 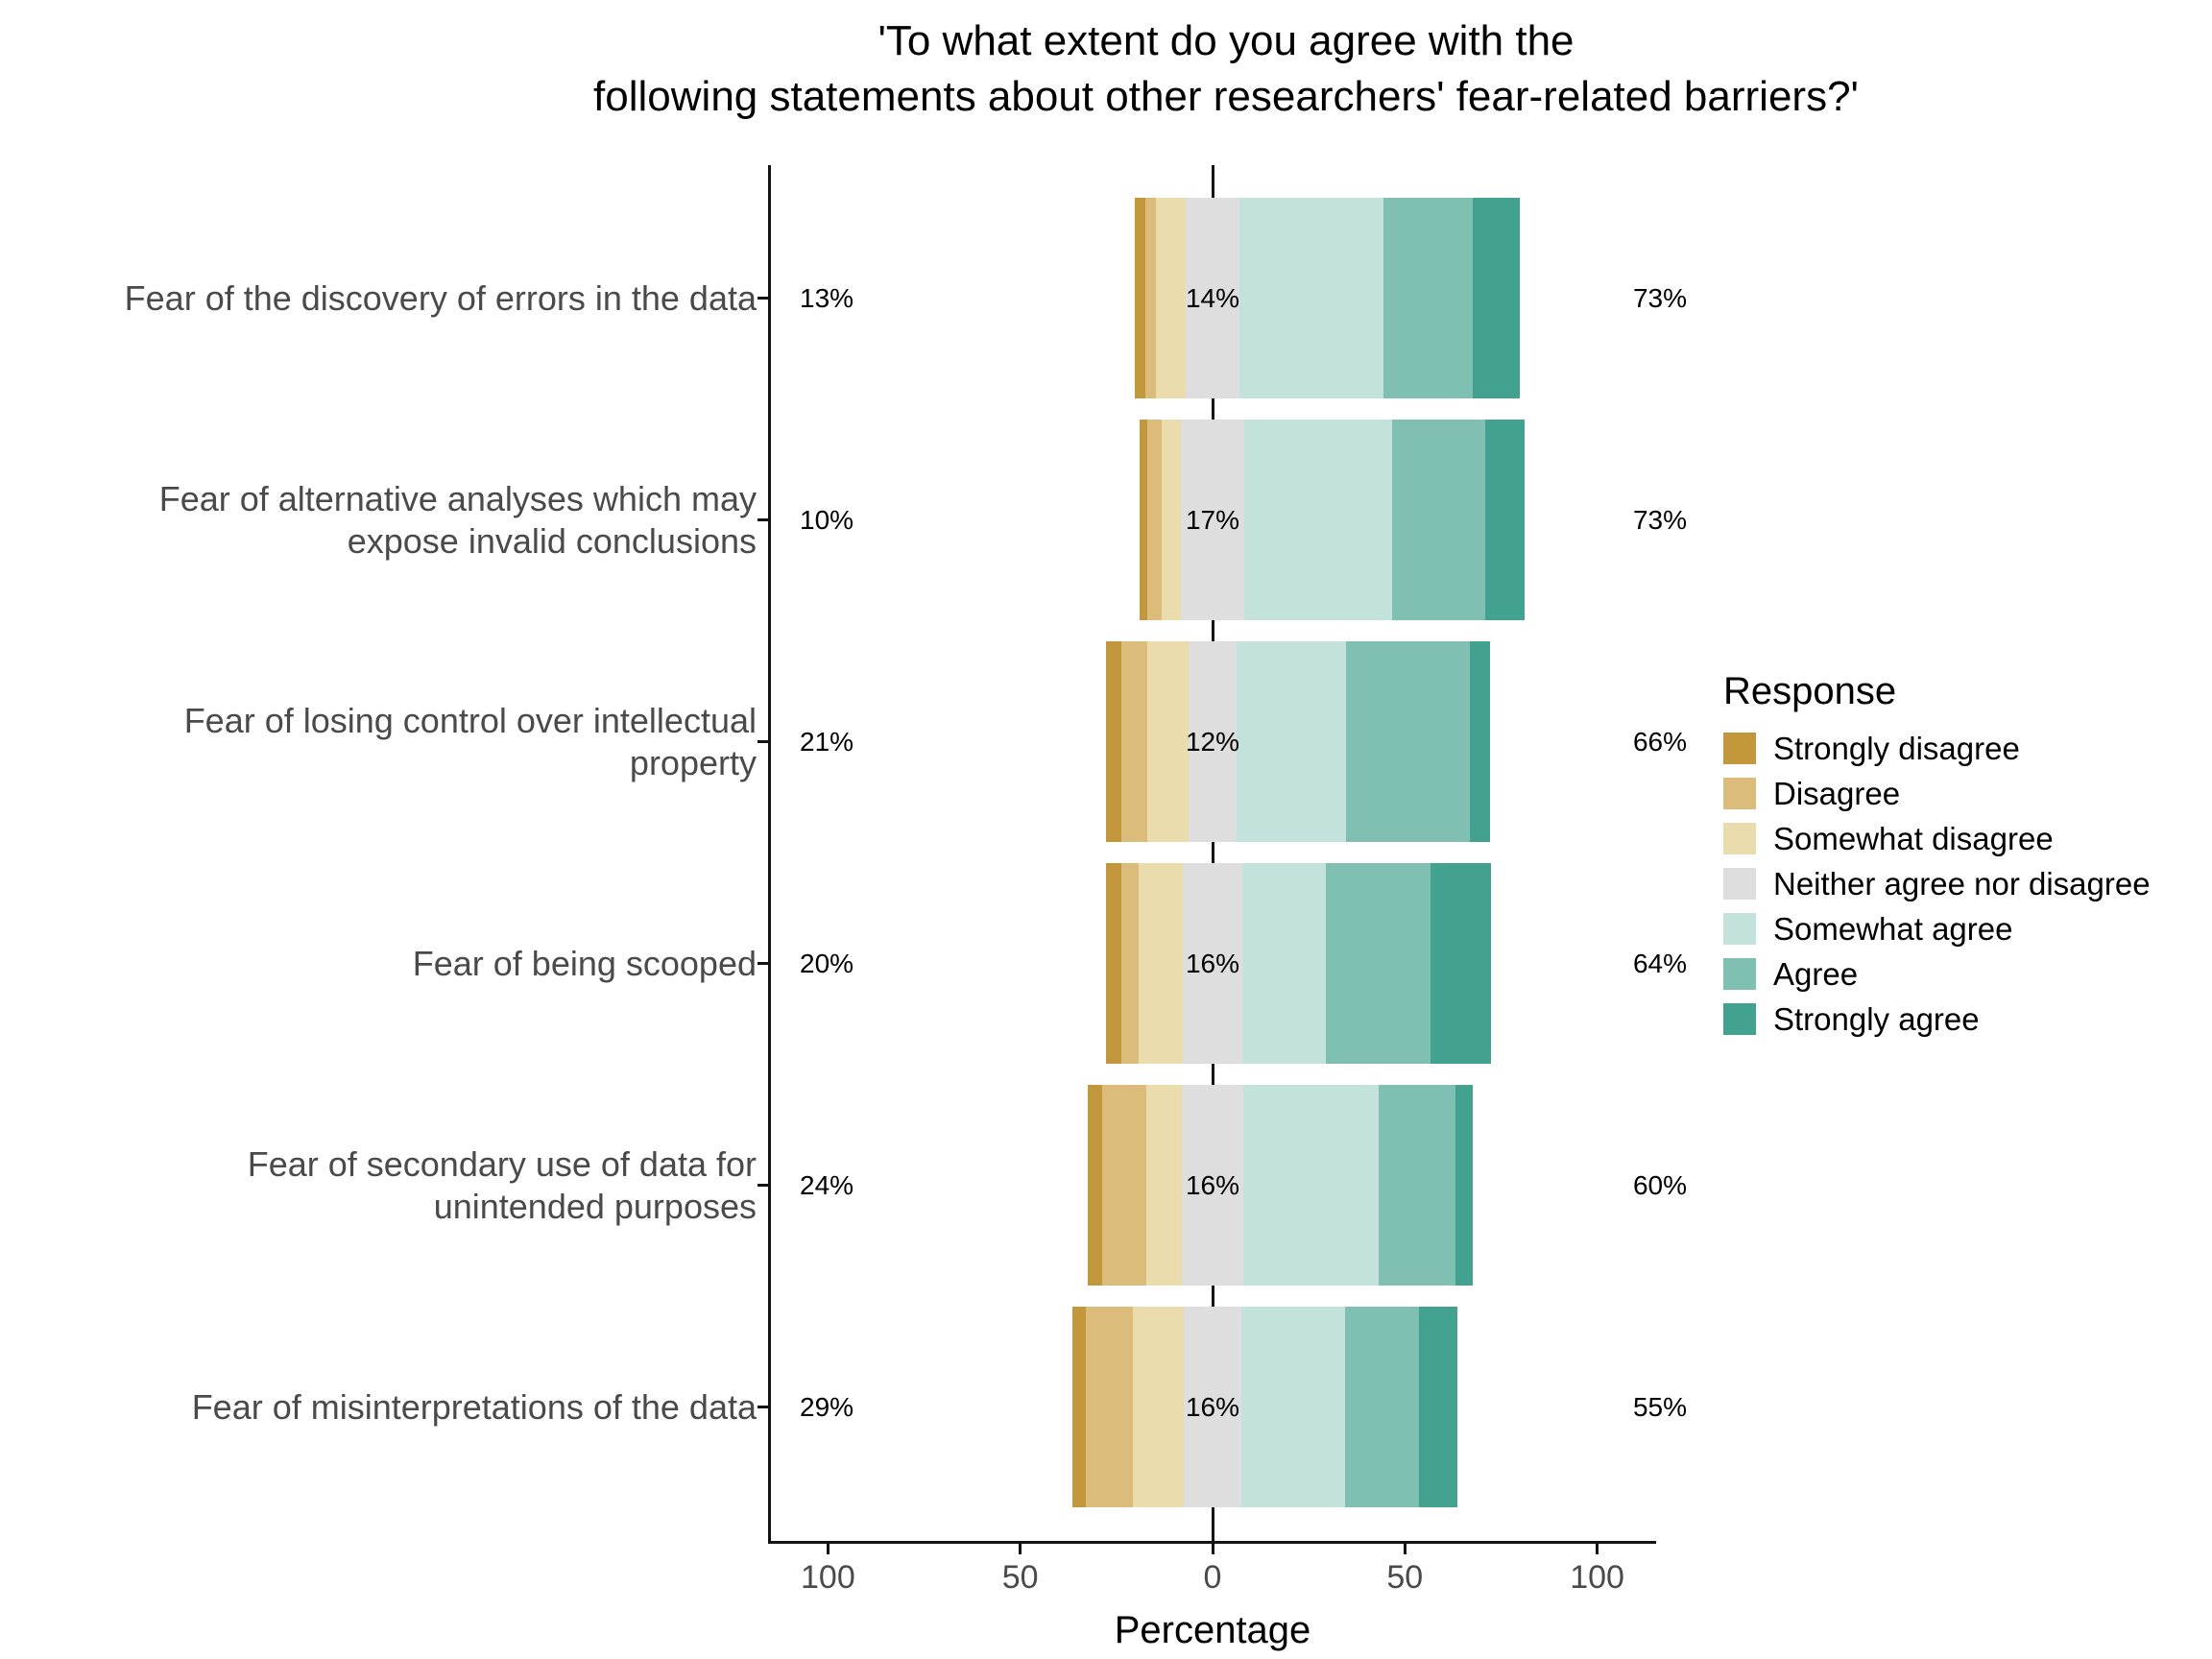 I want to click on legend-item-label: Agree, so click(x=1816, y=973).